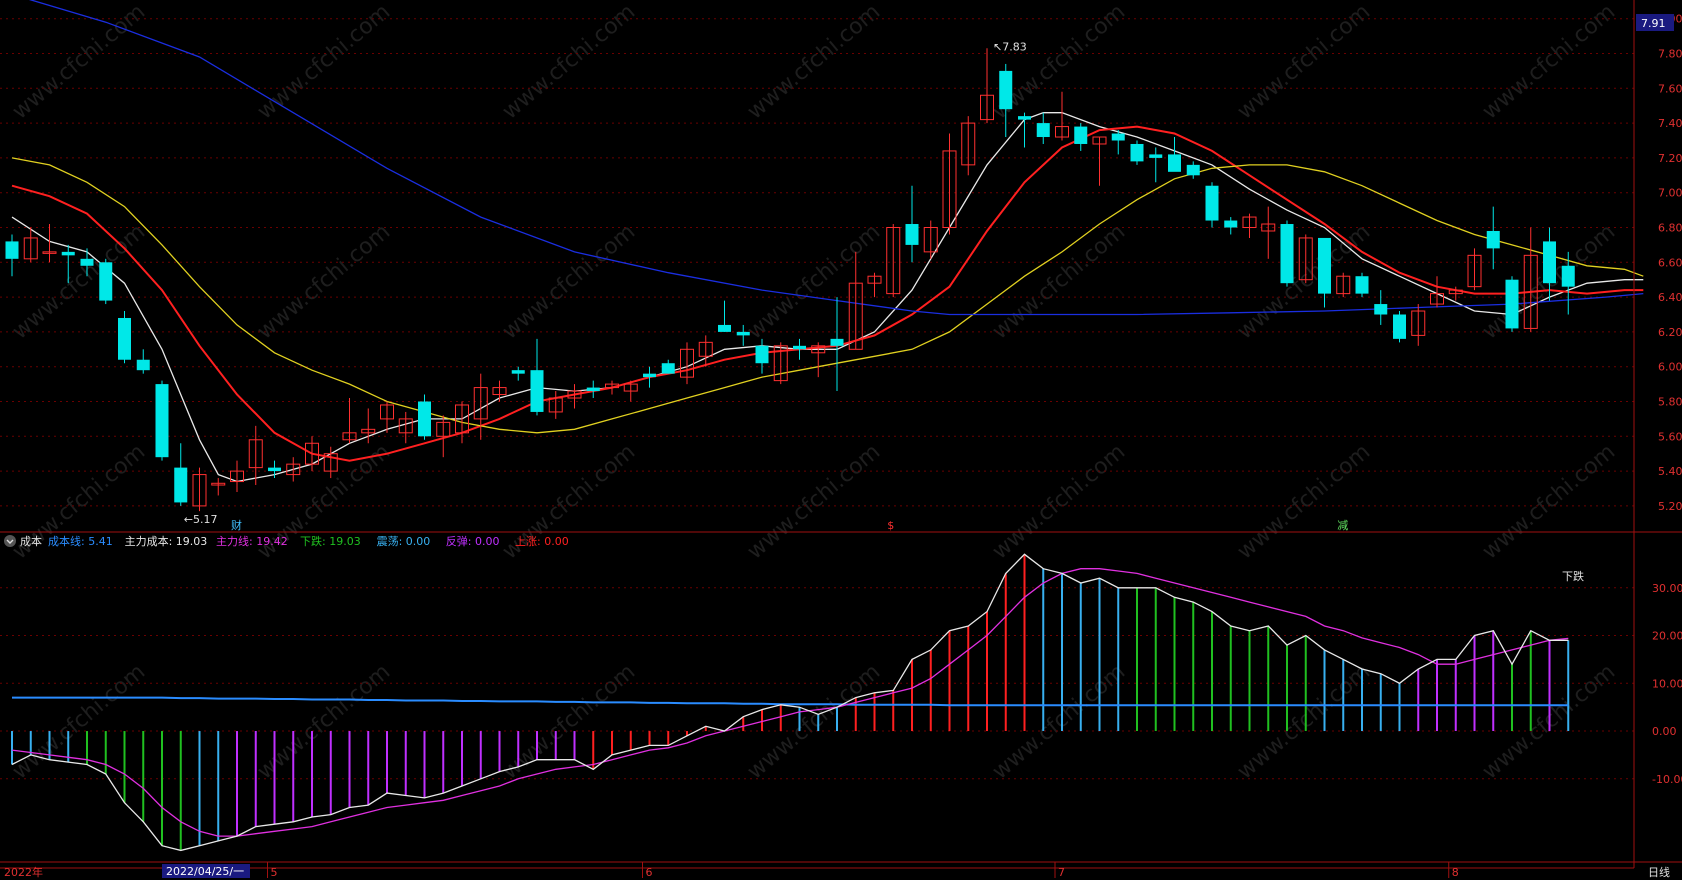  What do you see at coordinates (236, 525) in the screenshot?
I see `event-marker: 财` at bounding box center [236, 525].